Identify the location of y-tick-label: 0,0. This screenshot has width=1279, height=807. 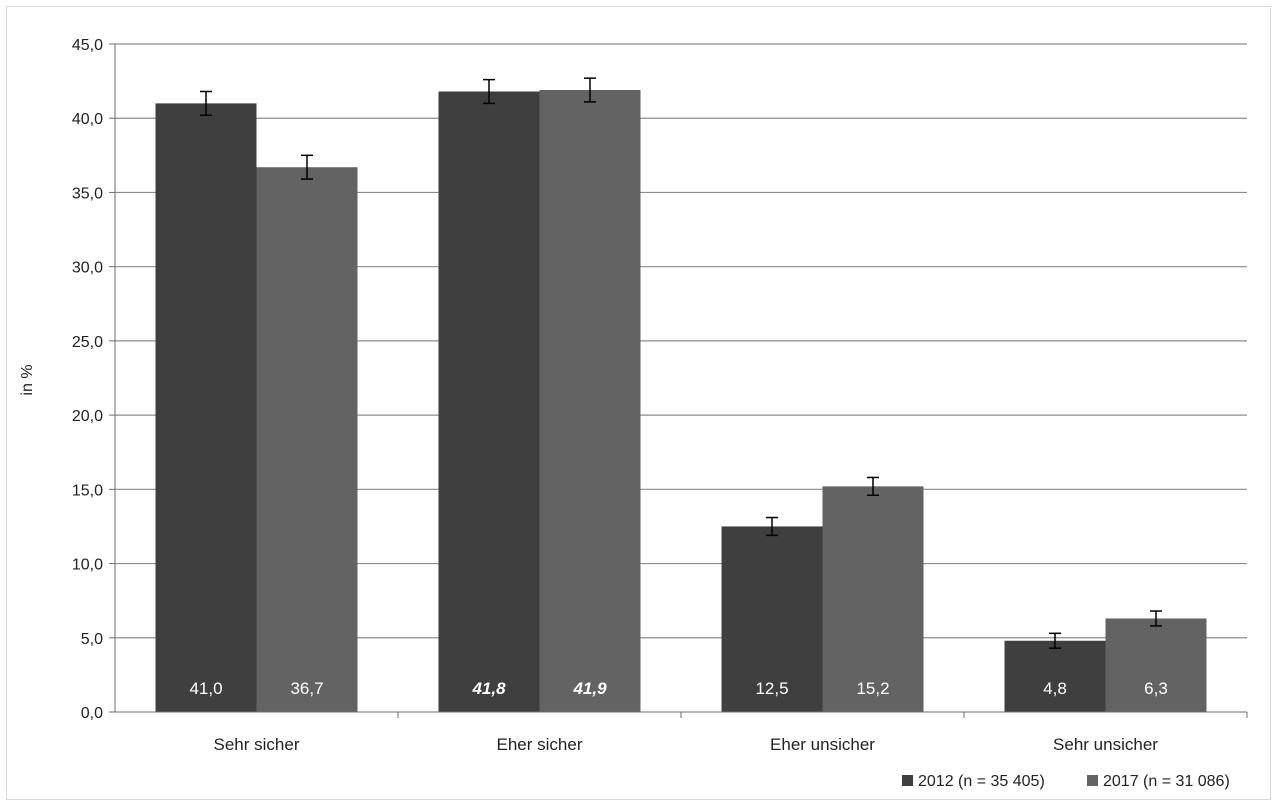
(92, 713).